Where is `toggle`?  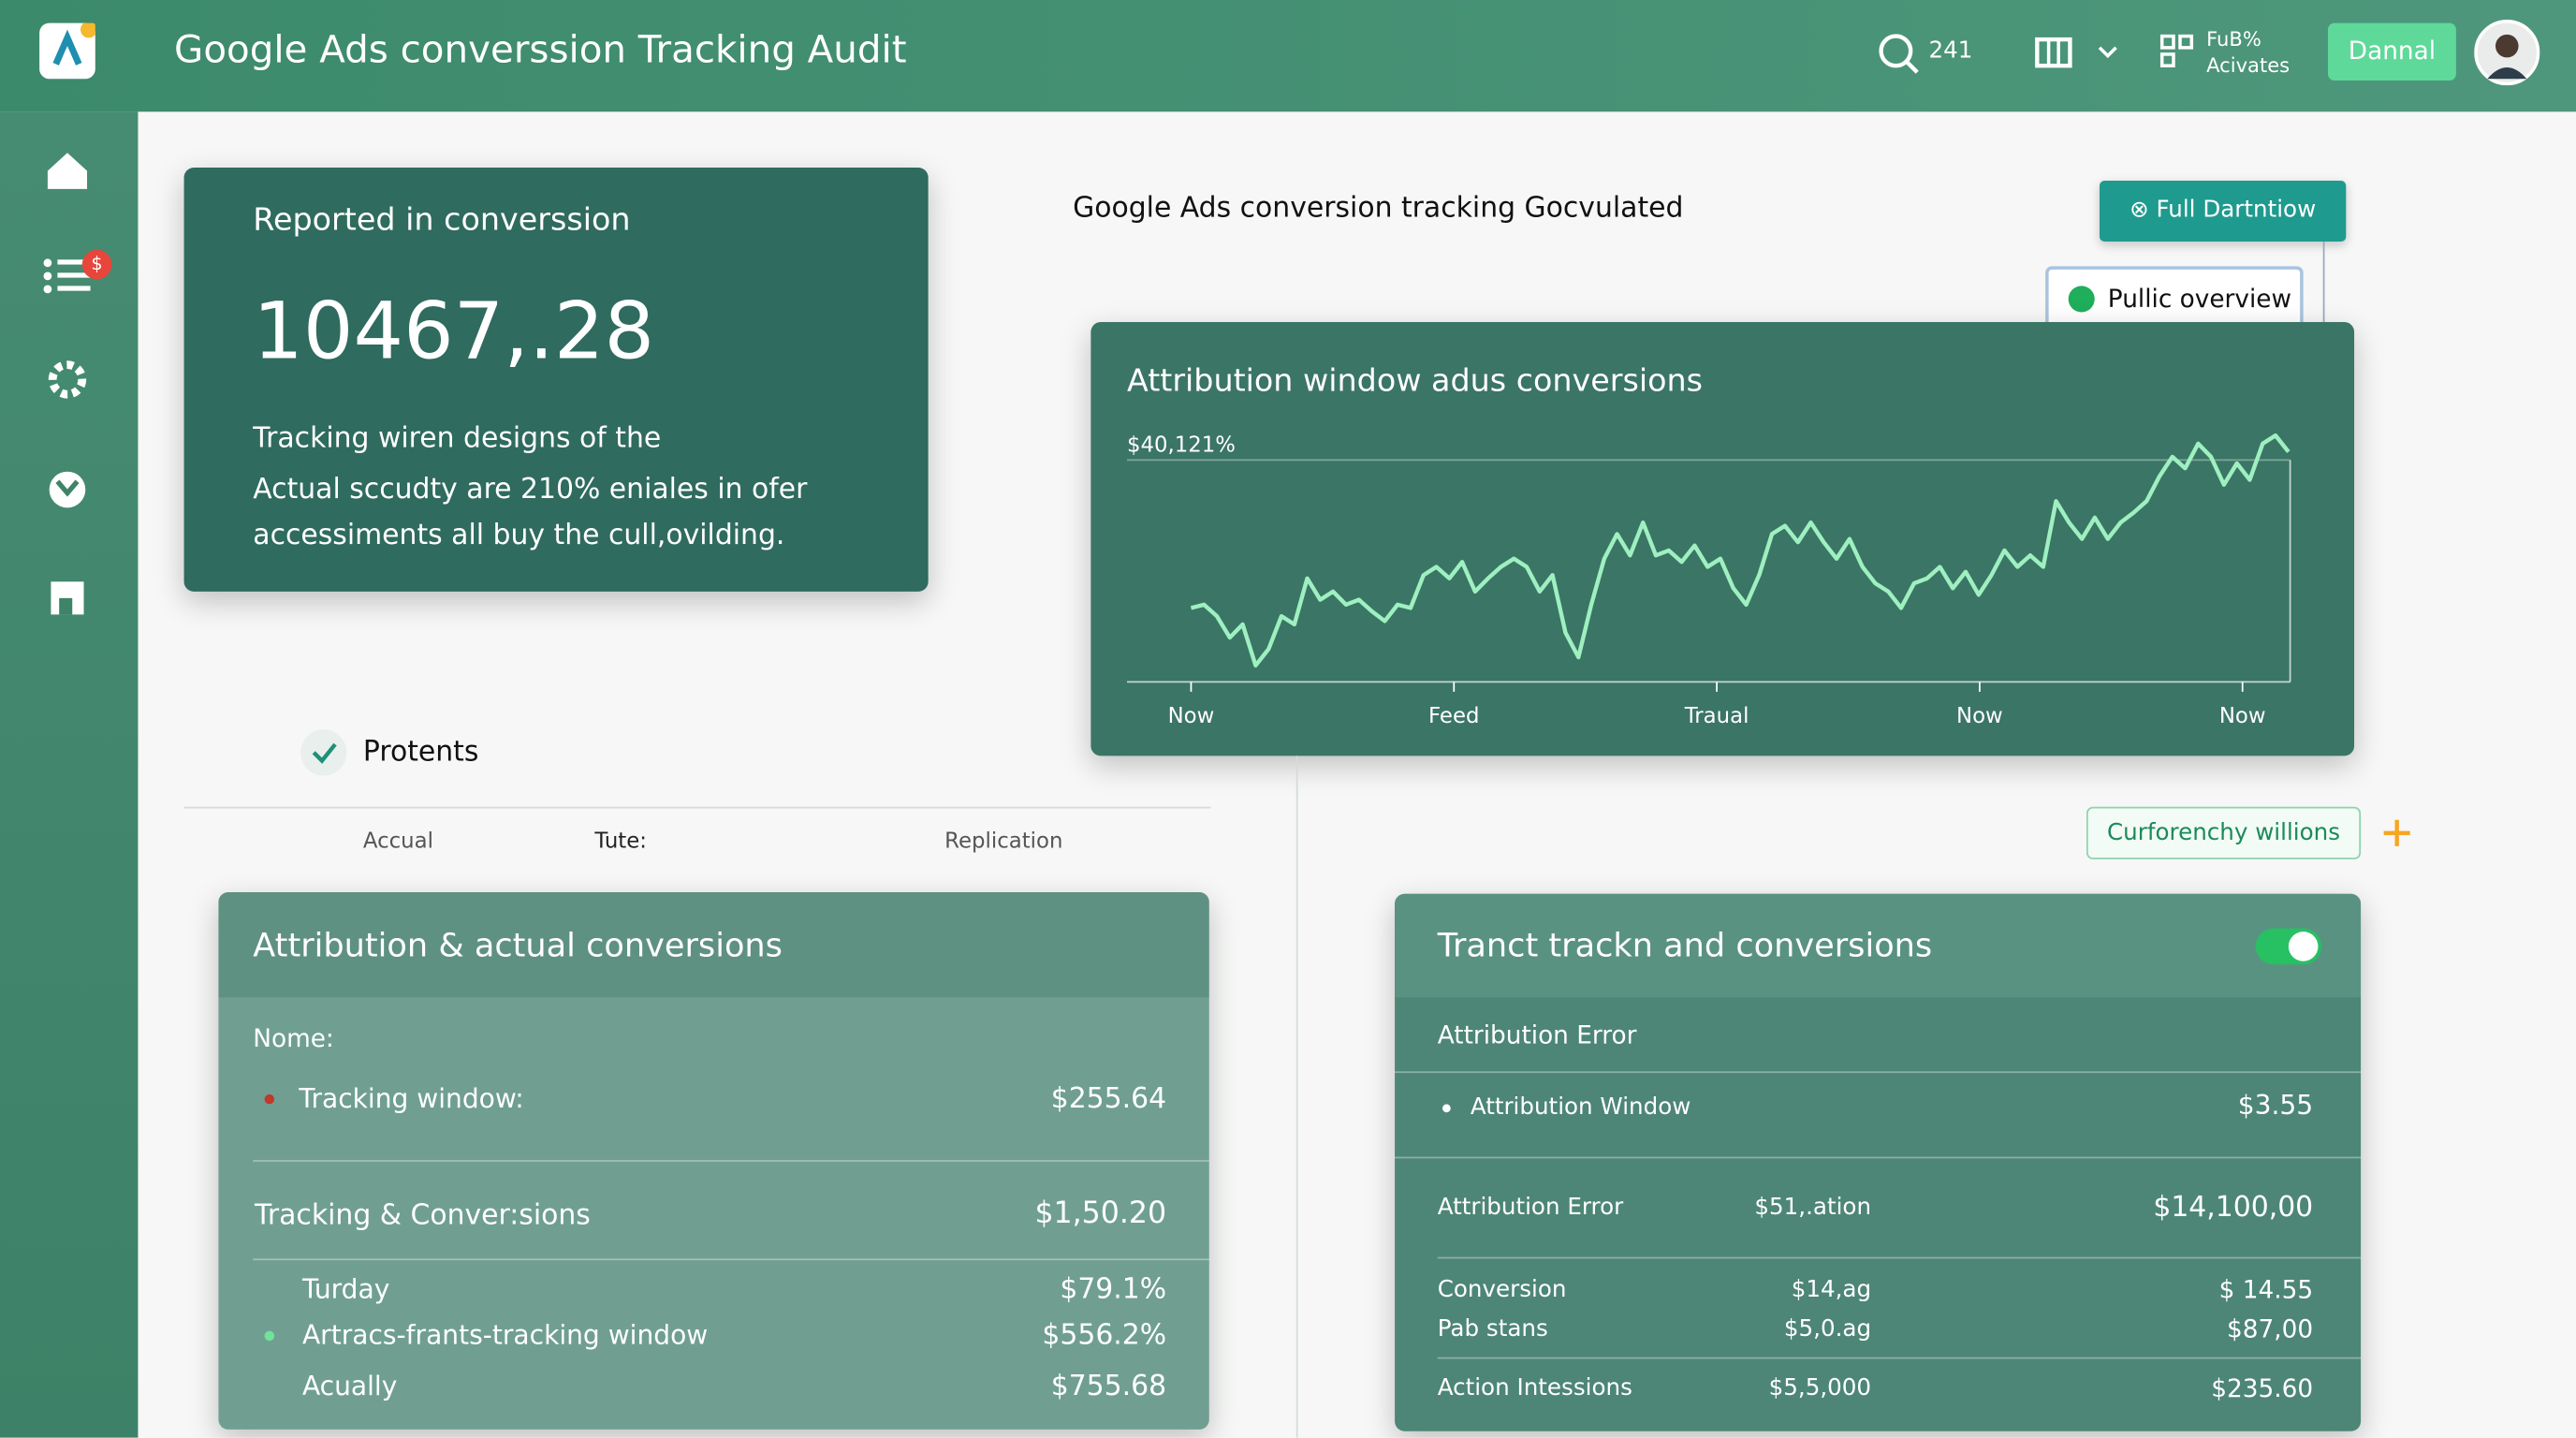
toggle is located at coordinates (2288, 946).